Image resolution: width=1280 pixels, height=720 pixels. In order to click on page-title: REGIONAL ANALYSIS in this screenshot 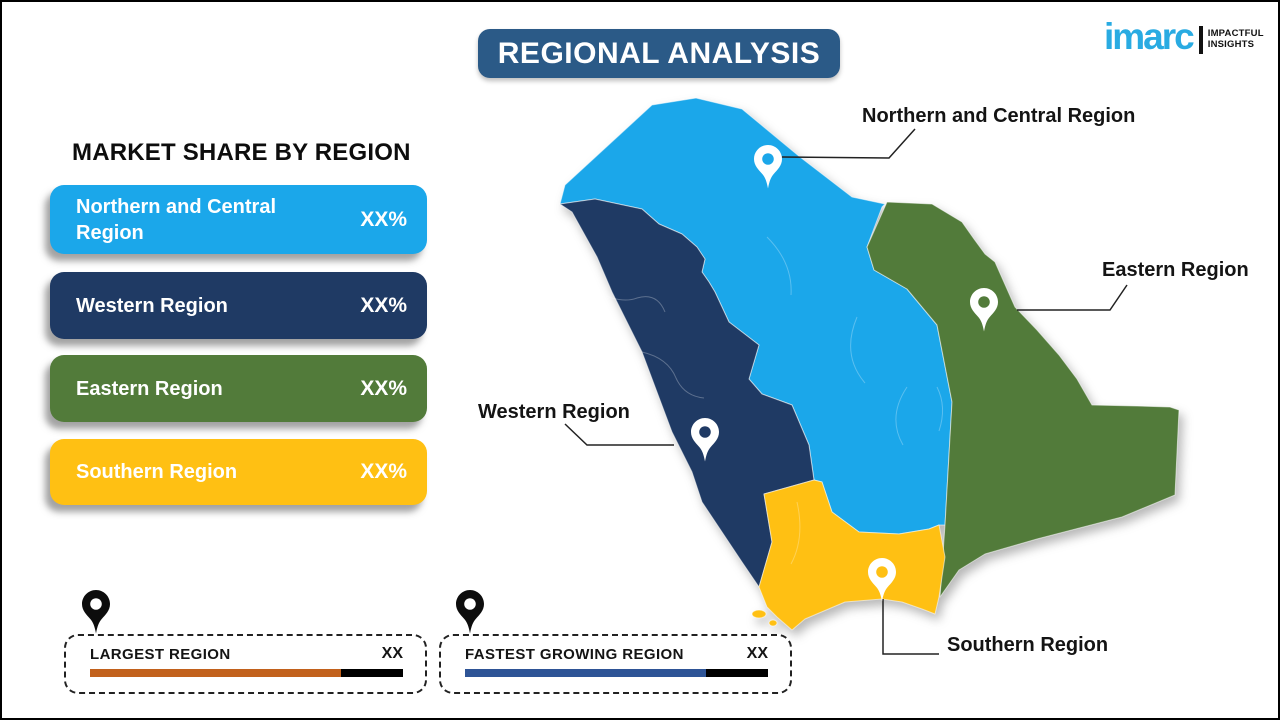, I will do `click(659, 53)`.